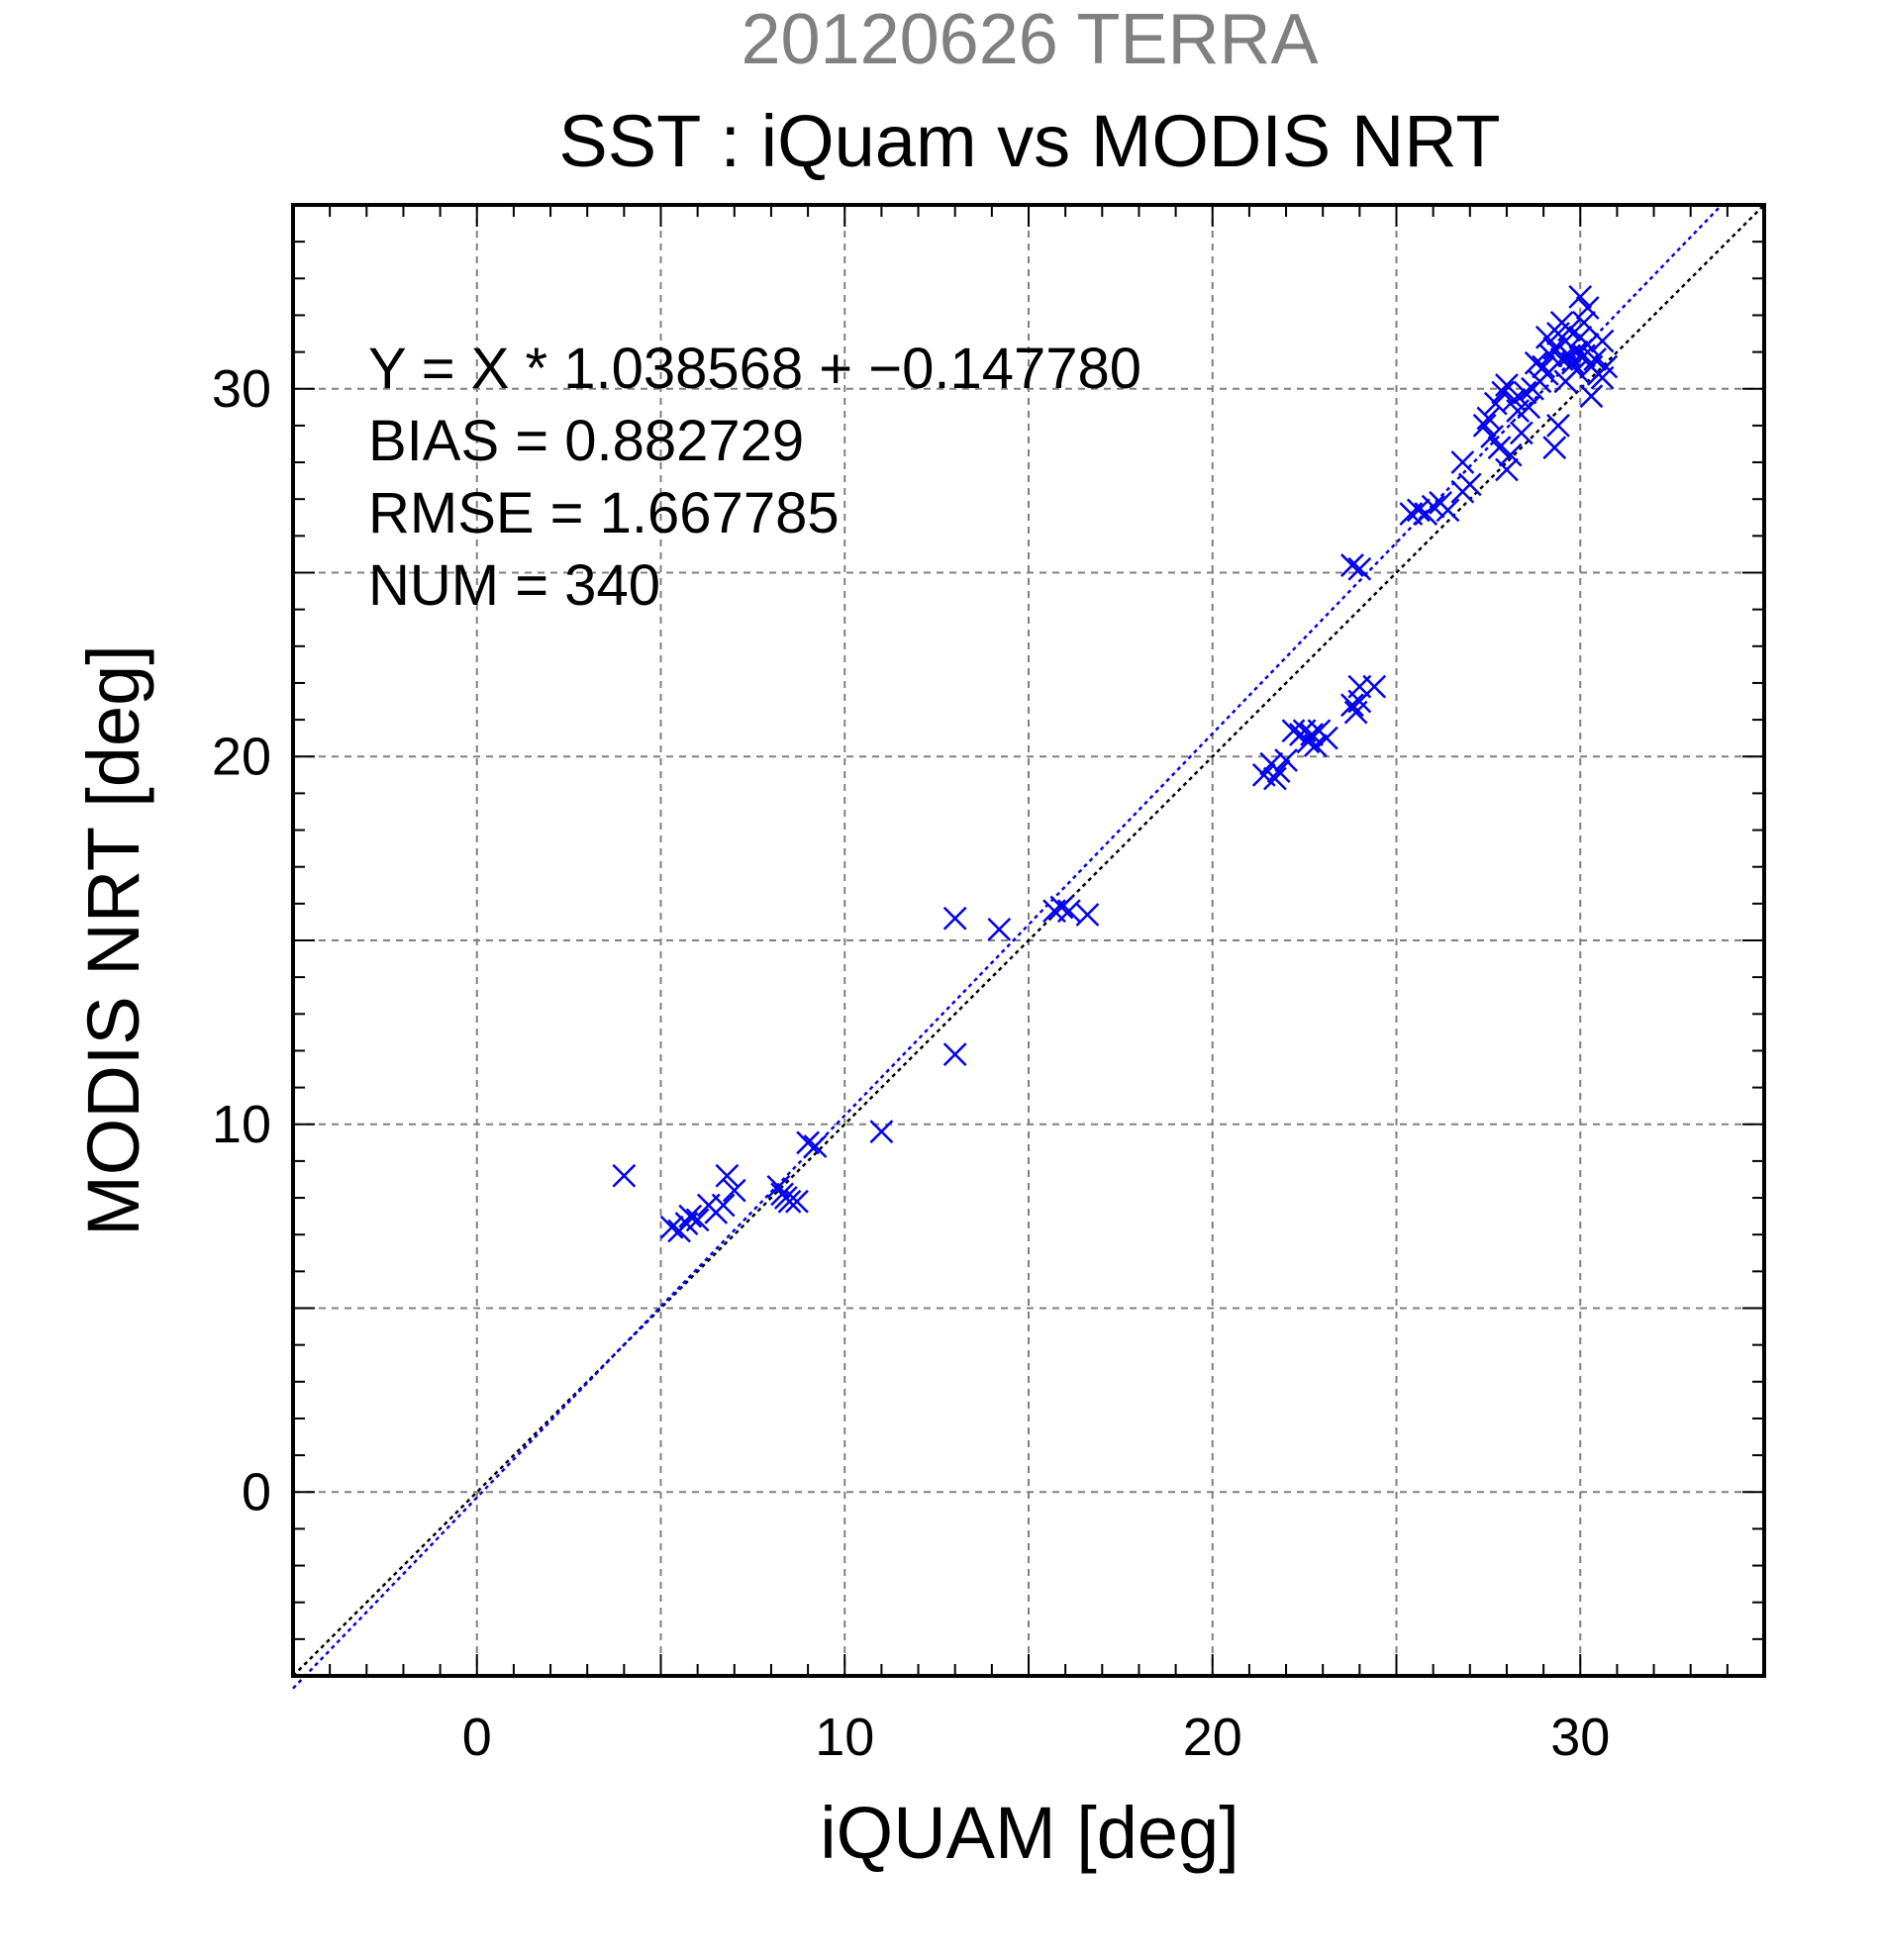 The height and width of the screenshot is (1960, 1881). Describe the element at coordinates (1212, 1737) in the screenshot. I see `x-tick-label: 20` at that location.